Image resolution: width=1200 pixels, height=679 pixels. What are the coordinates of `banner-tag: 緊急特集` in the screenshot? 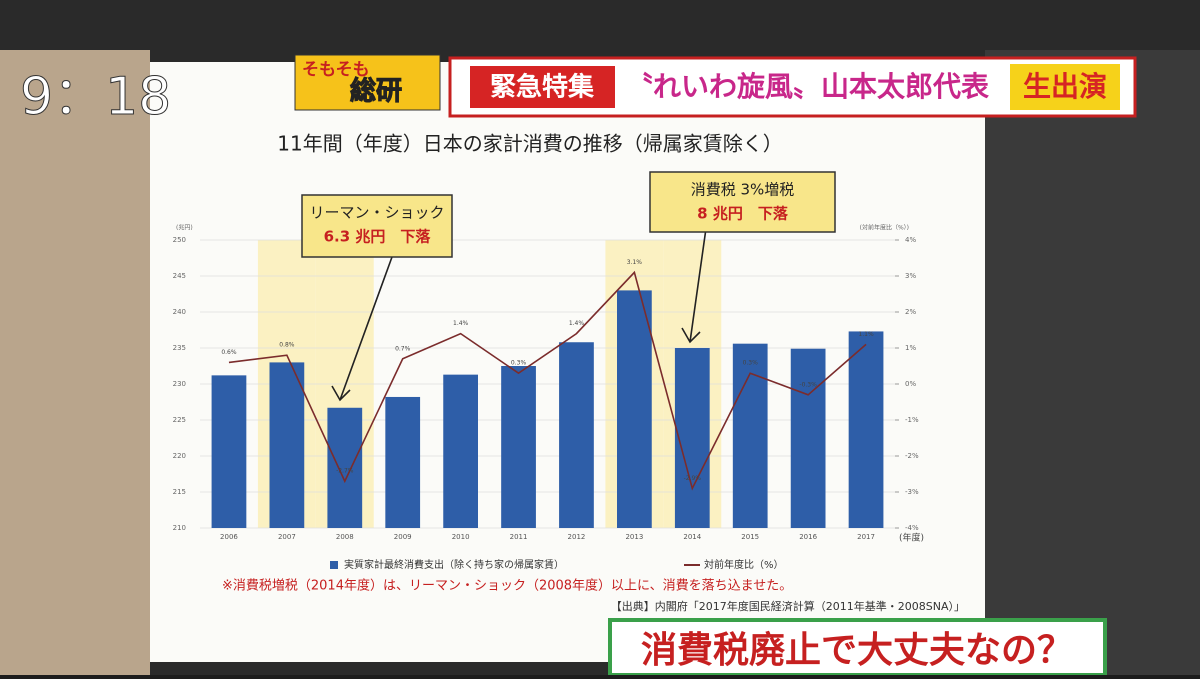 It's located at (542, 87).